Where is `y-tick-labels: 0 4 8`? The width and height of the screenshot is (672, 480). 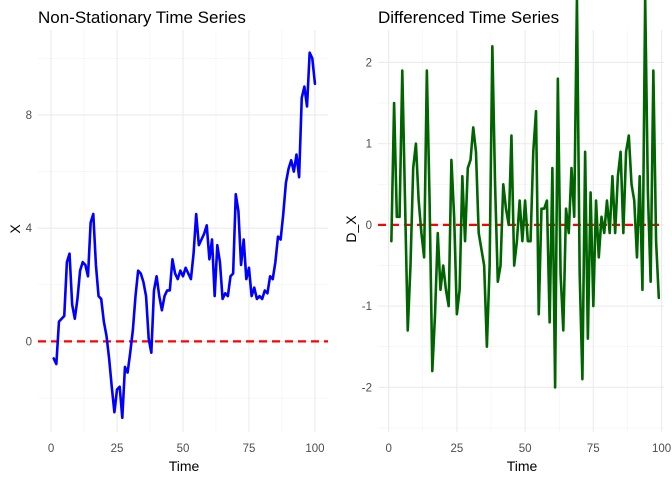 y-tick-labels: 0 4 8 is located at coordinates (29, 229).